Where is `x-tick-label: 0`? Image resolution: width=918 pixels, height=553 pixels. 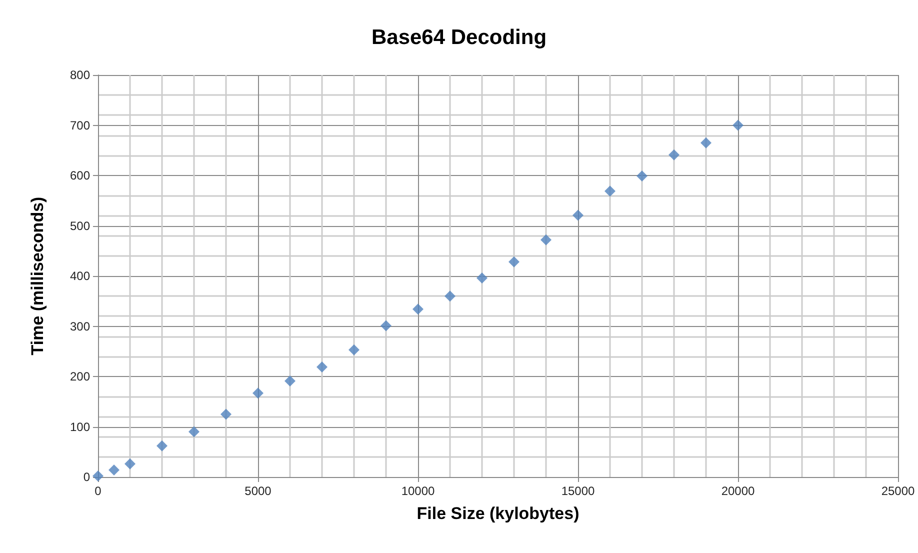 x-tick-label: 0 is located at coordinates (98, 491).